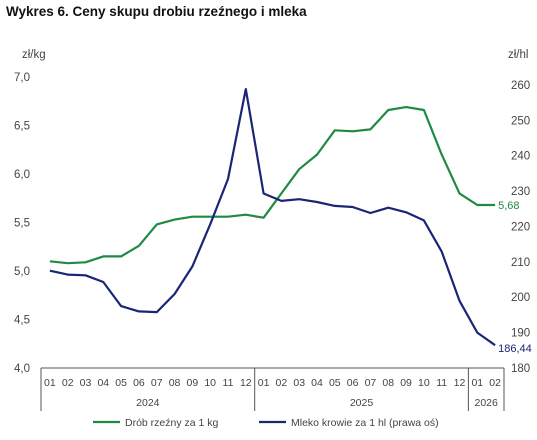 The image size is (537, 440). Describe the element at coordinates (518, 55) in the screenshot. I see `right-axis-unit: zł/hl` at that location.